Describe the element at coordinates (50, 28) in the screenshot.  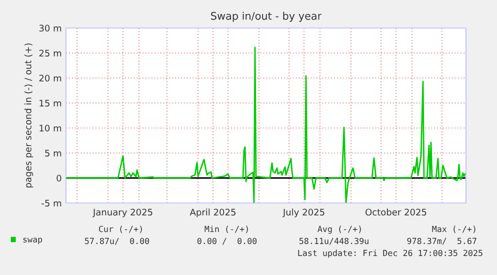
I see `y-tick-label: 30 m` at that location.